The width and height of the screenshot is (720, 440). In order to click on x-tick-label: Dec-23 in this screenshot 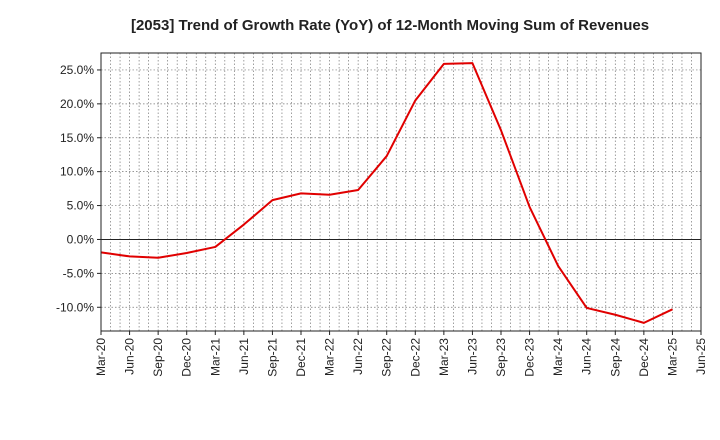, I will do `click(530, 357)`.